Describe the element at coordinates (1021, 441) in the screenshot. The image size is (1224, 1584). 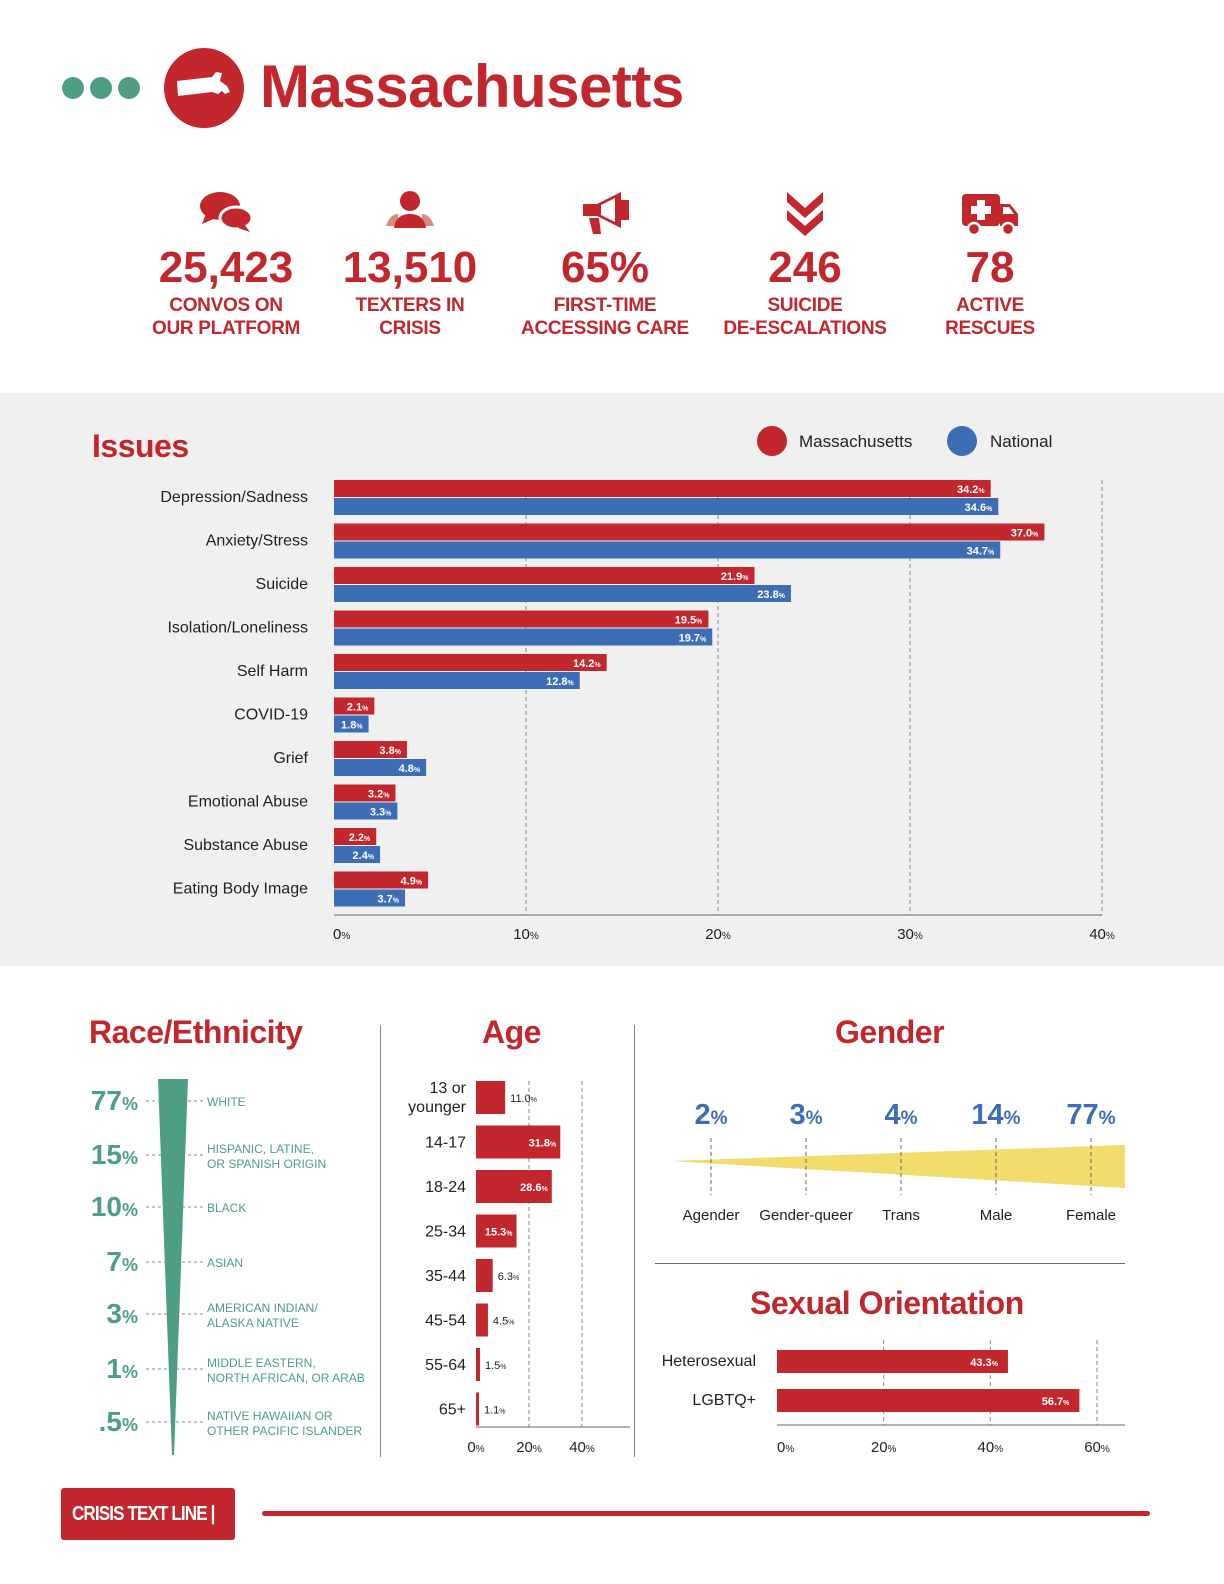
I see `legend-label-national: National` at that location.